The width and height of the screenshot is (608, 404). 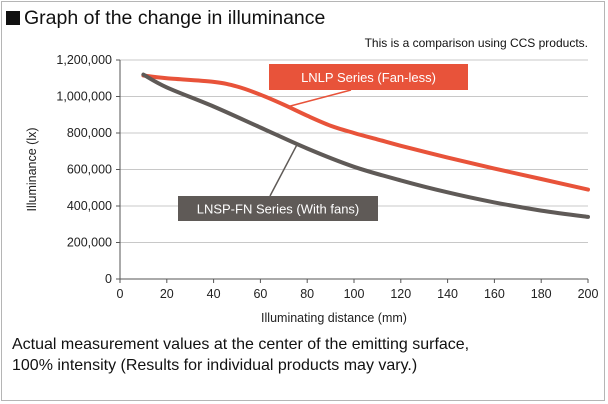 What do you see at coordinates (588, 294) in the screenshot?
I see `x-tick-label: 200` at bounding box center [588, 294].